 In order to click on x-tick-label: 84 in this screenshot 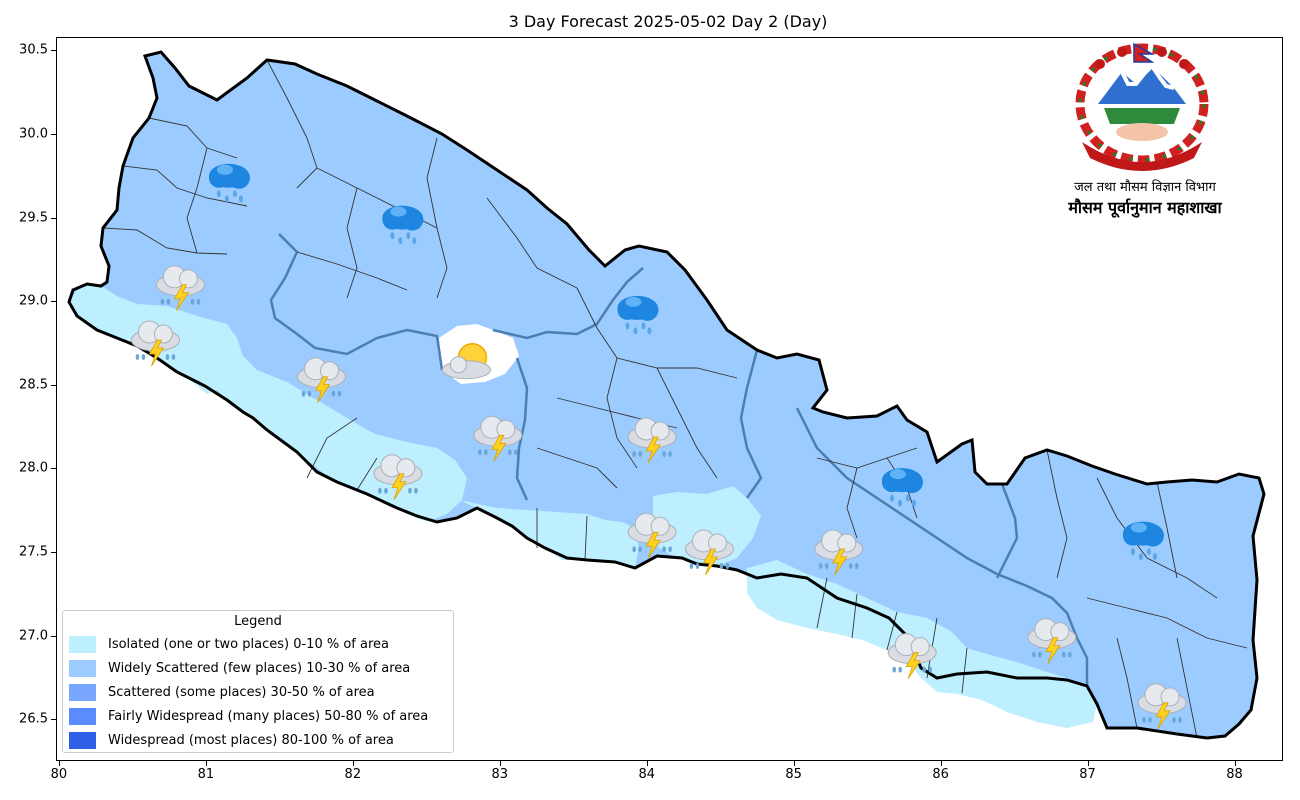, I will do `click(646, 774)`.